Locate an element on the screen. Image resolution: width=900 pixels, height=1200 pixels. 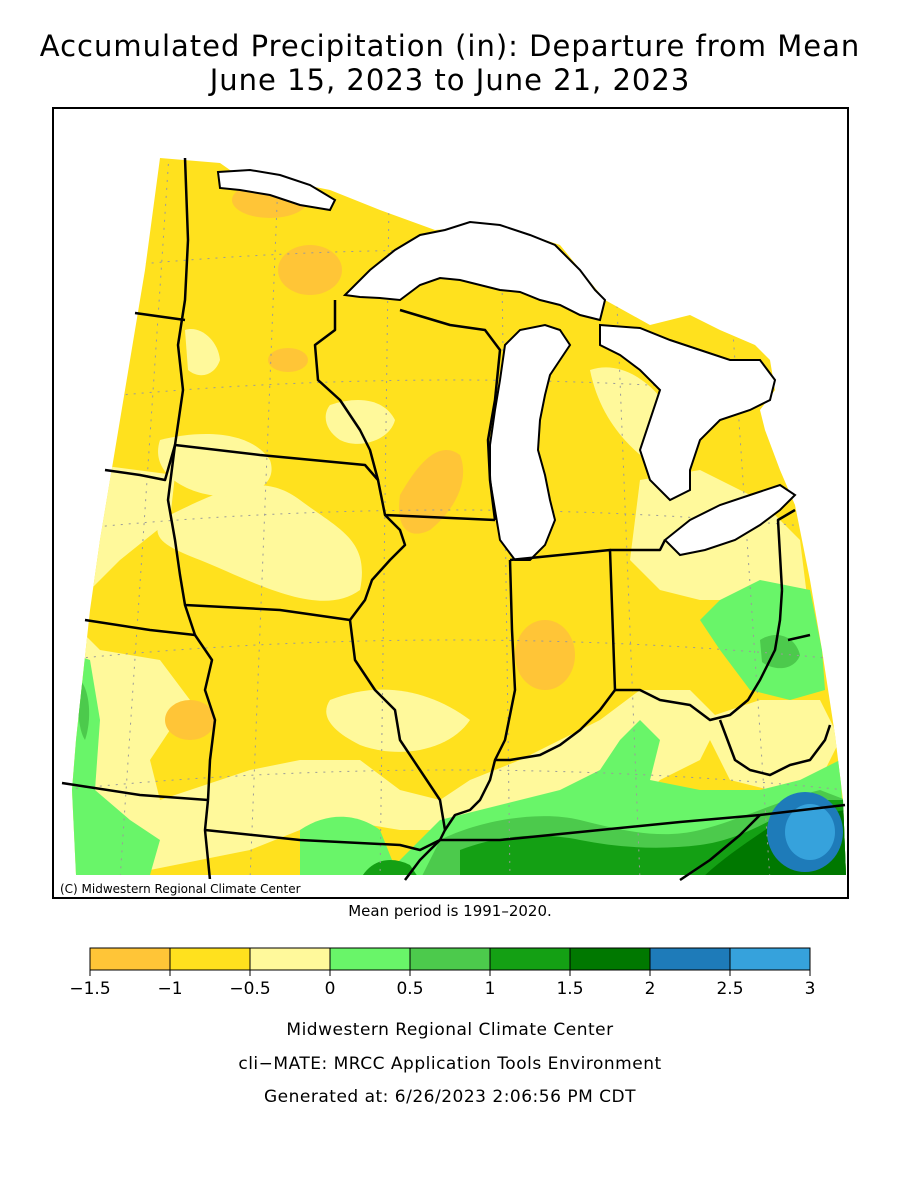
legend-tick-label: 2 is located at coordinates (650, 989).